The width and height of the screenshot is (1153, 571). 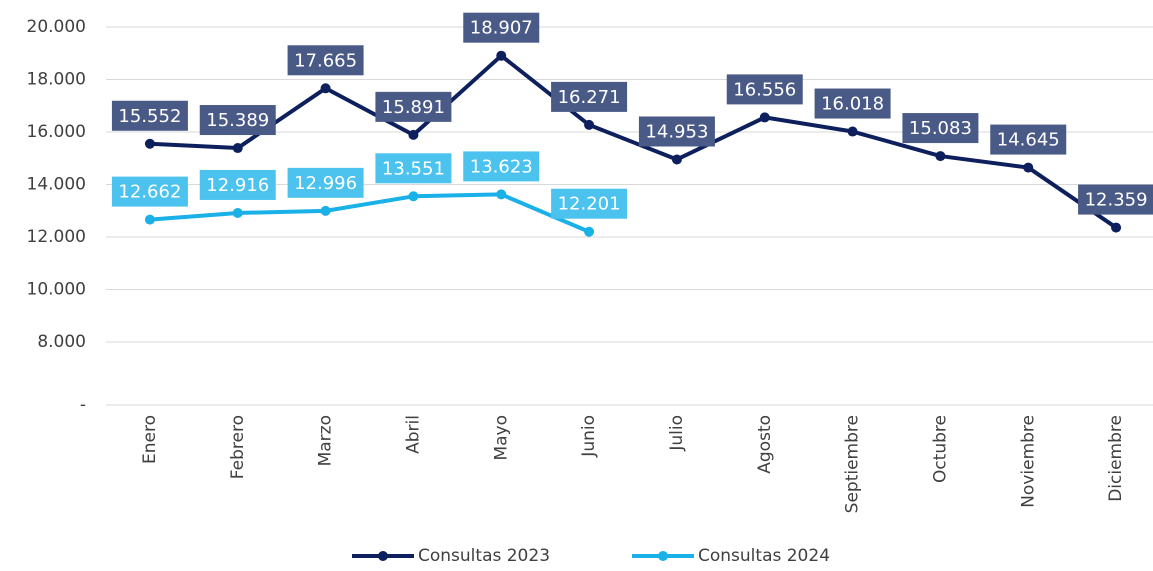 I want to click on data-label: 15.552, so click(x=149, y=116).